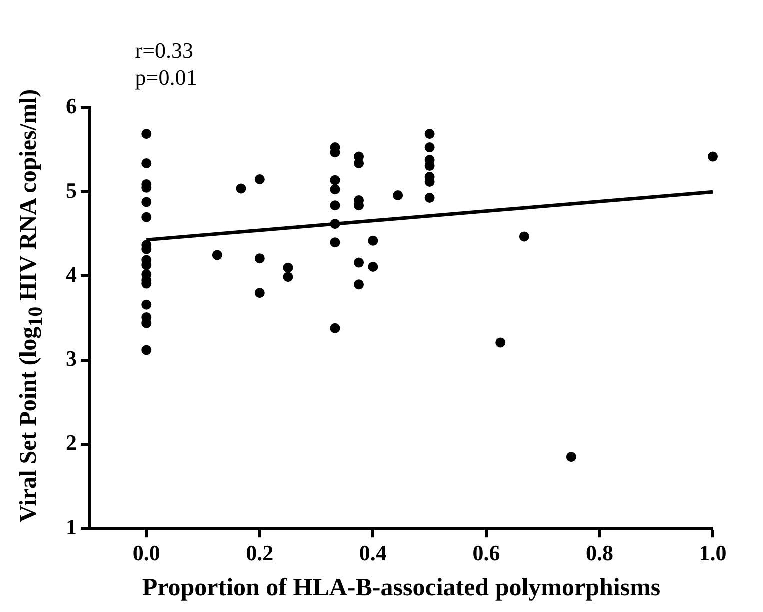 This screenshot has width=763, height=612. I want to click on y-tick-label: 3, so click(71, 359).